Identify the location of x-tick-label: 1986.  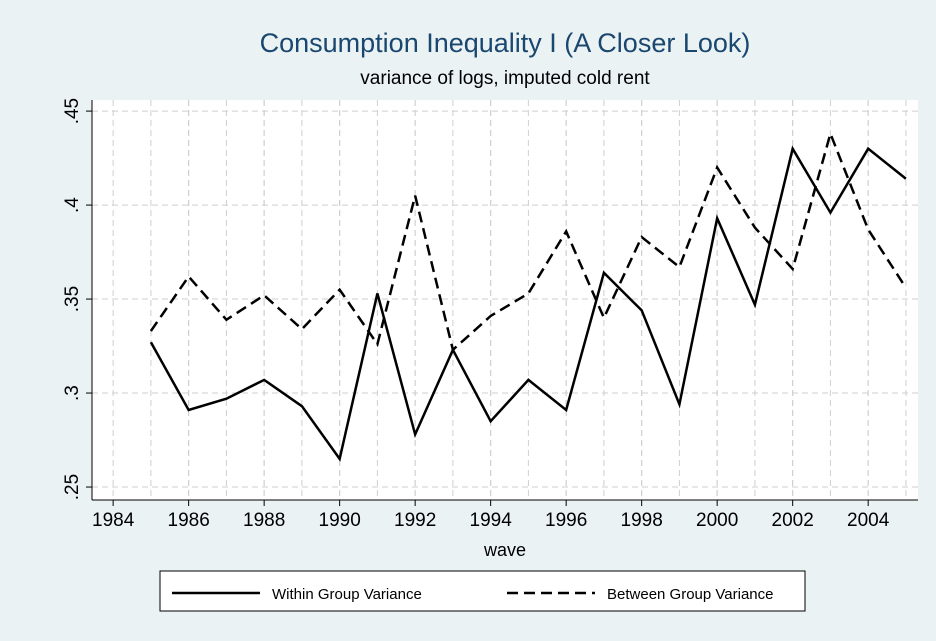
(189, 520).